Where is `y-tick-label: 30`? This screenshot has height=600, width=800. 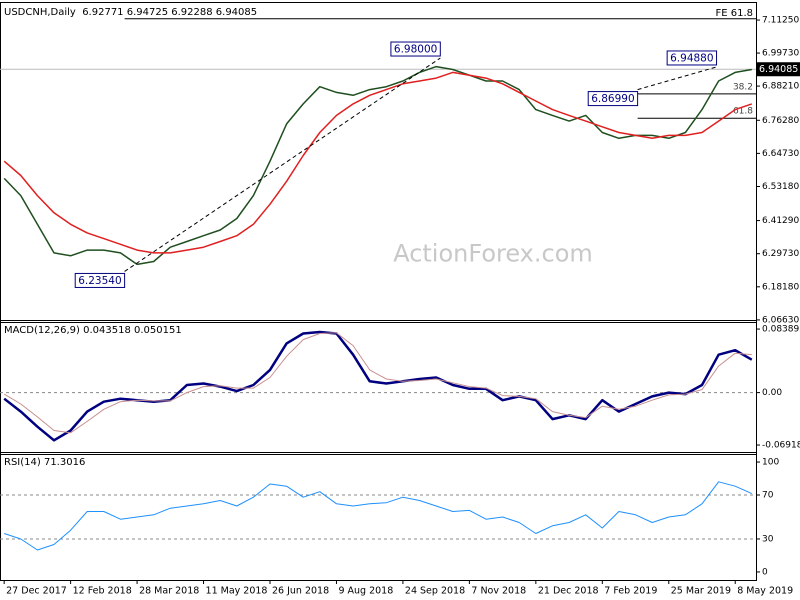
y-tick-label: 30 is located at coordinates (768, 539).